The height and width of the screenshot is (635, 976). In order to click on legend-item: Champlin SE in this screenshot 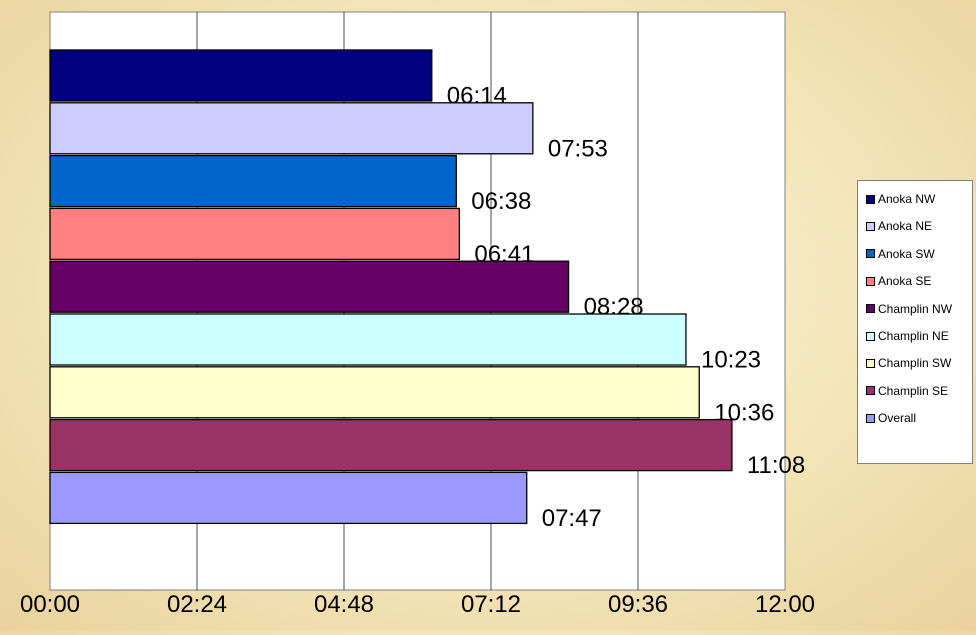, I will do `click(907, 391)`.